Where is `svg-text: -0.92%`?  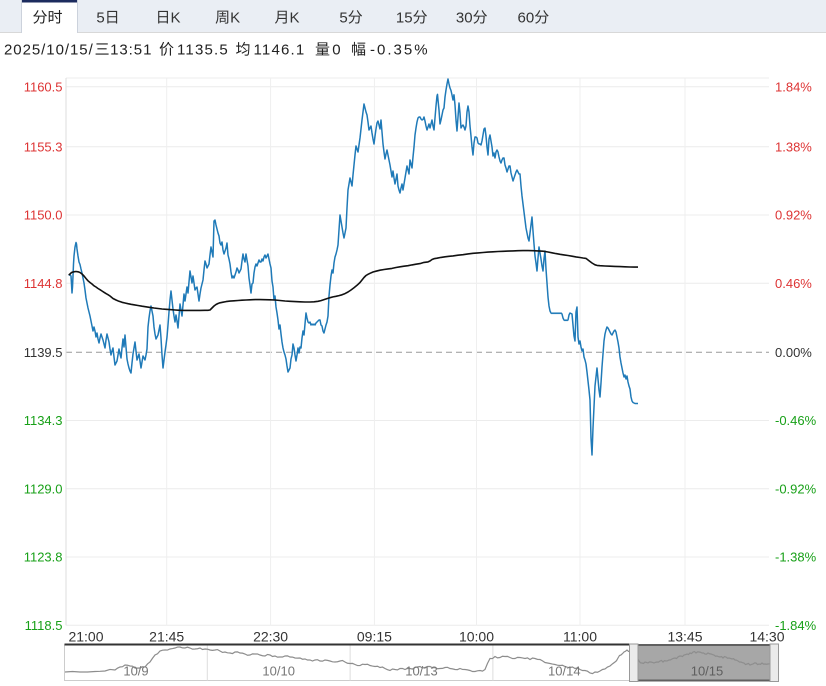 svg-text: -0.92% is located at coordinates (796, 488).